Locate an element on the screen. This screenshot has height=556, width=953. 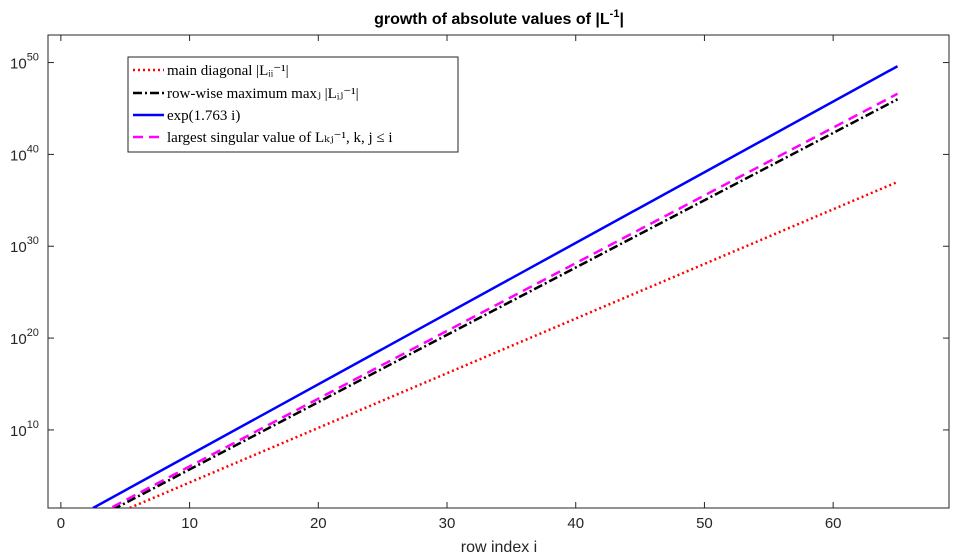
x-tick-label: 60 is located at coordinates (833, 523).